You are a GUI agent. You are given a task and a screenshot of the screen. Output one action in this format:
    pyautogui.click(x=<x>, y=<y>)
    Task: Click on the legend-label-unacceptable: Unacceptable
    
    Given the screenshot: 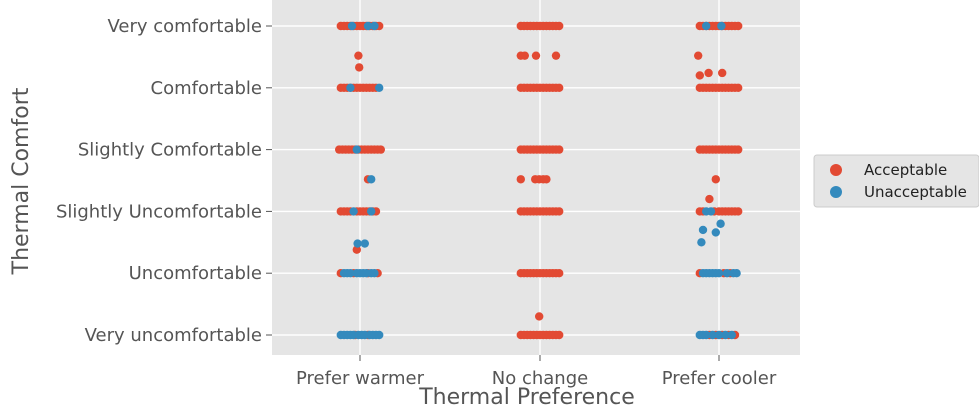 What is the action you would take?
    pyautogui.click(x=915, y=192)
    